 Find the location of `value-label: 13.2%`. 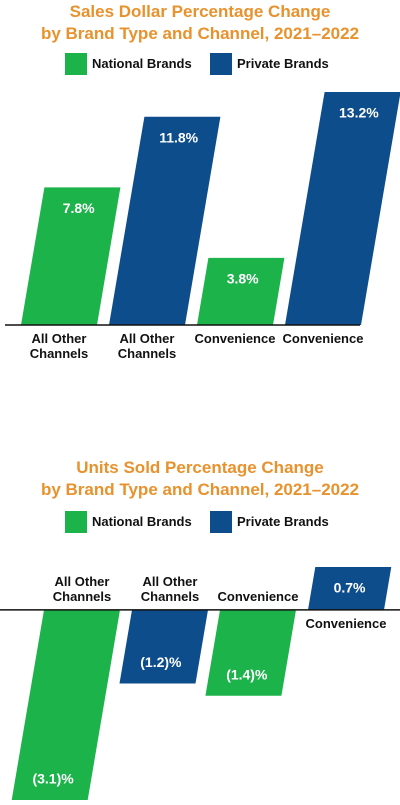

value-label: 13.2% is located at coordinates (359, 113).